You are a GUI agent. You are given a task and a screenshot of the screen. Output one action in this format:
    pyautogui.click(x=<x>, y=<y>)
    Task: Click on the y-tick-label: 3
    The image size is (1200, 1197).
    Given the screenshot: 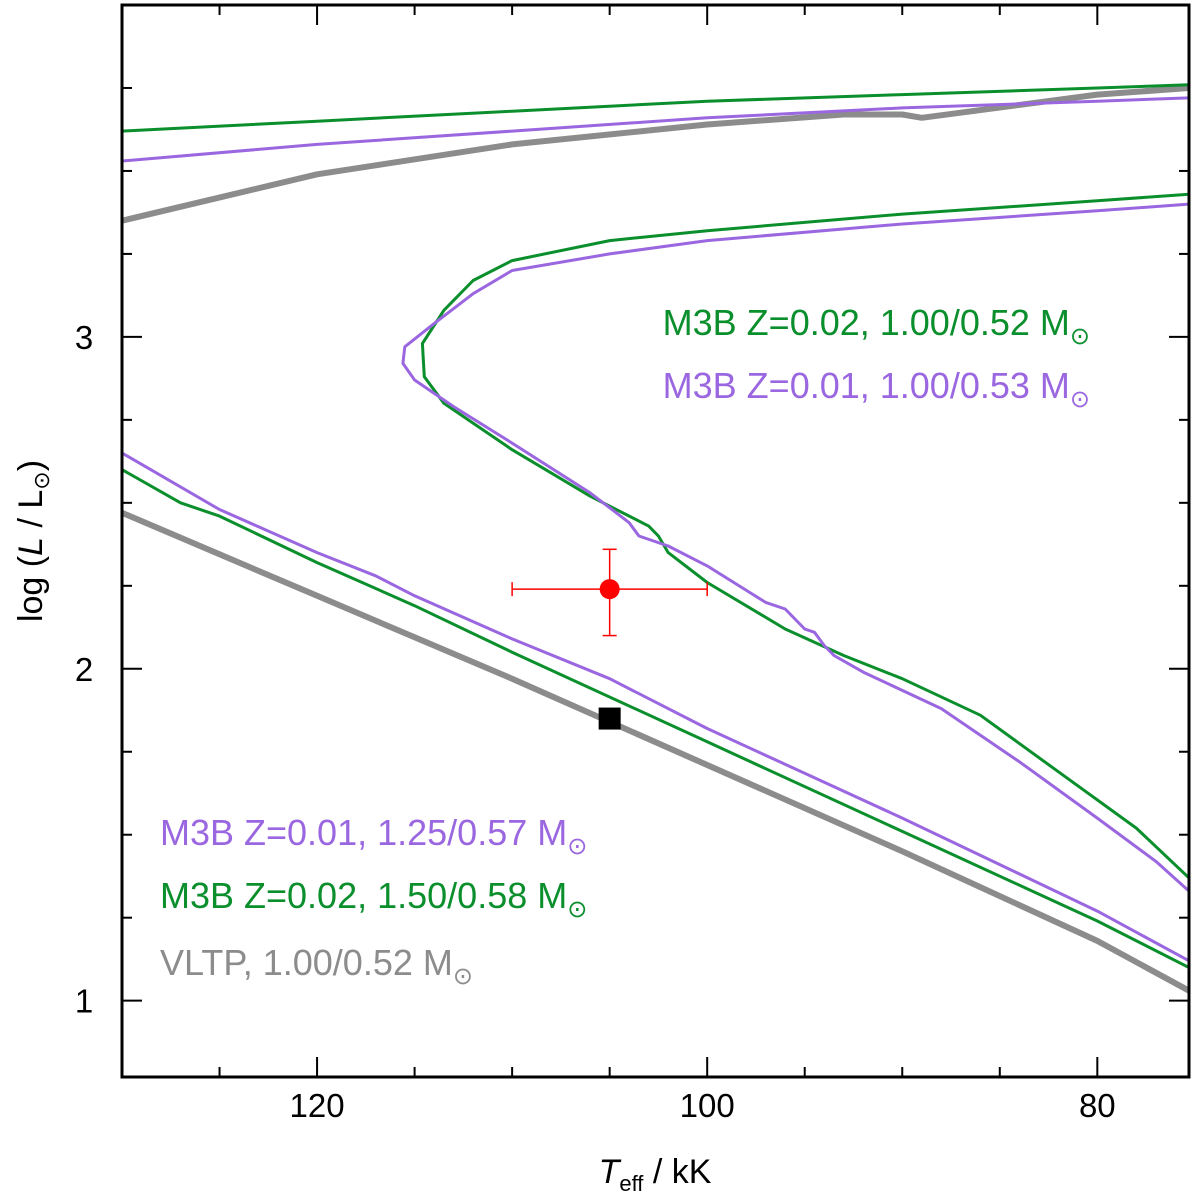 What is the action you would take?
    pyautogui.click(x=84, y=337)
    